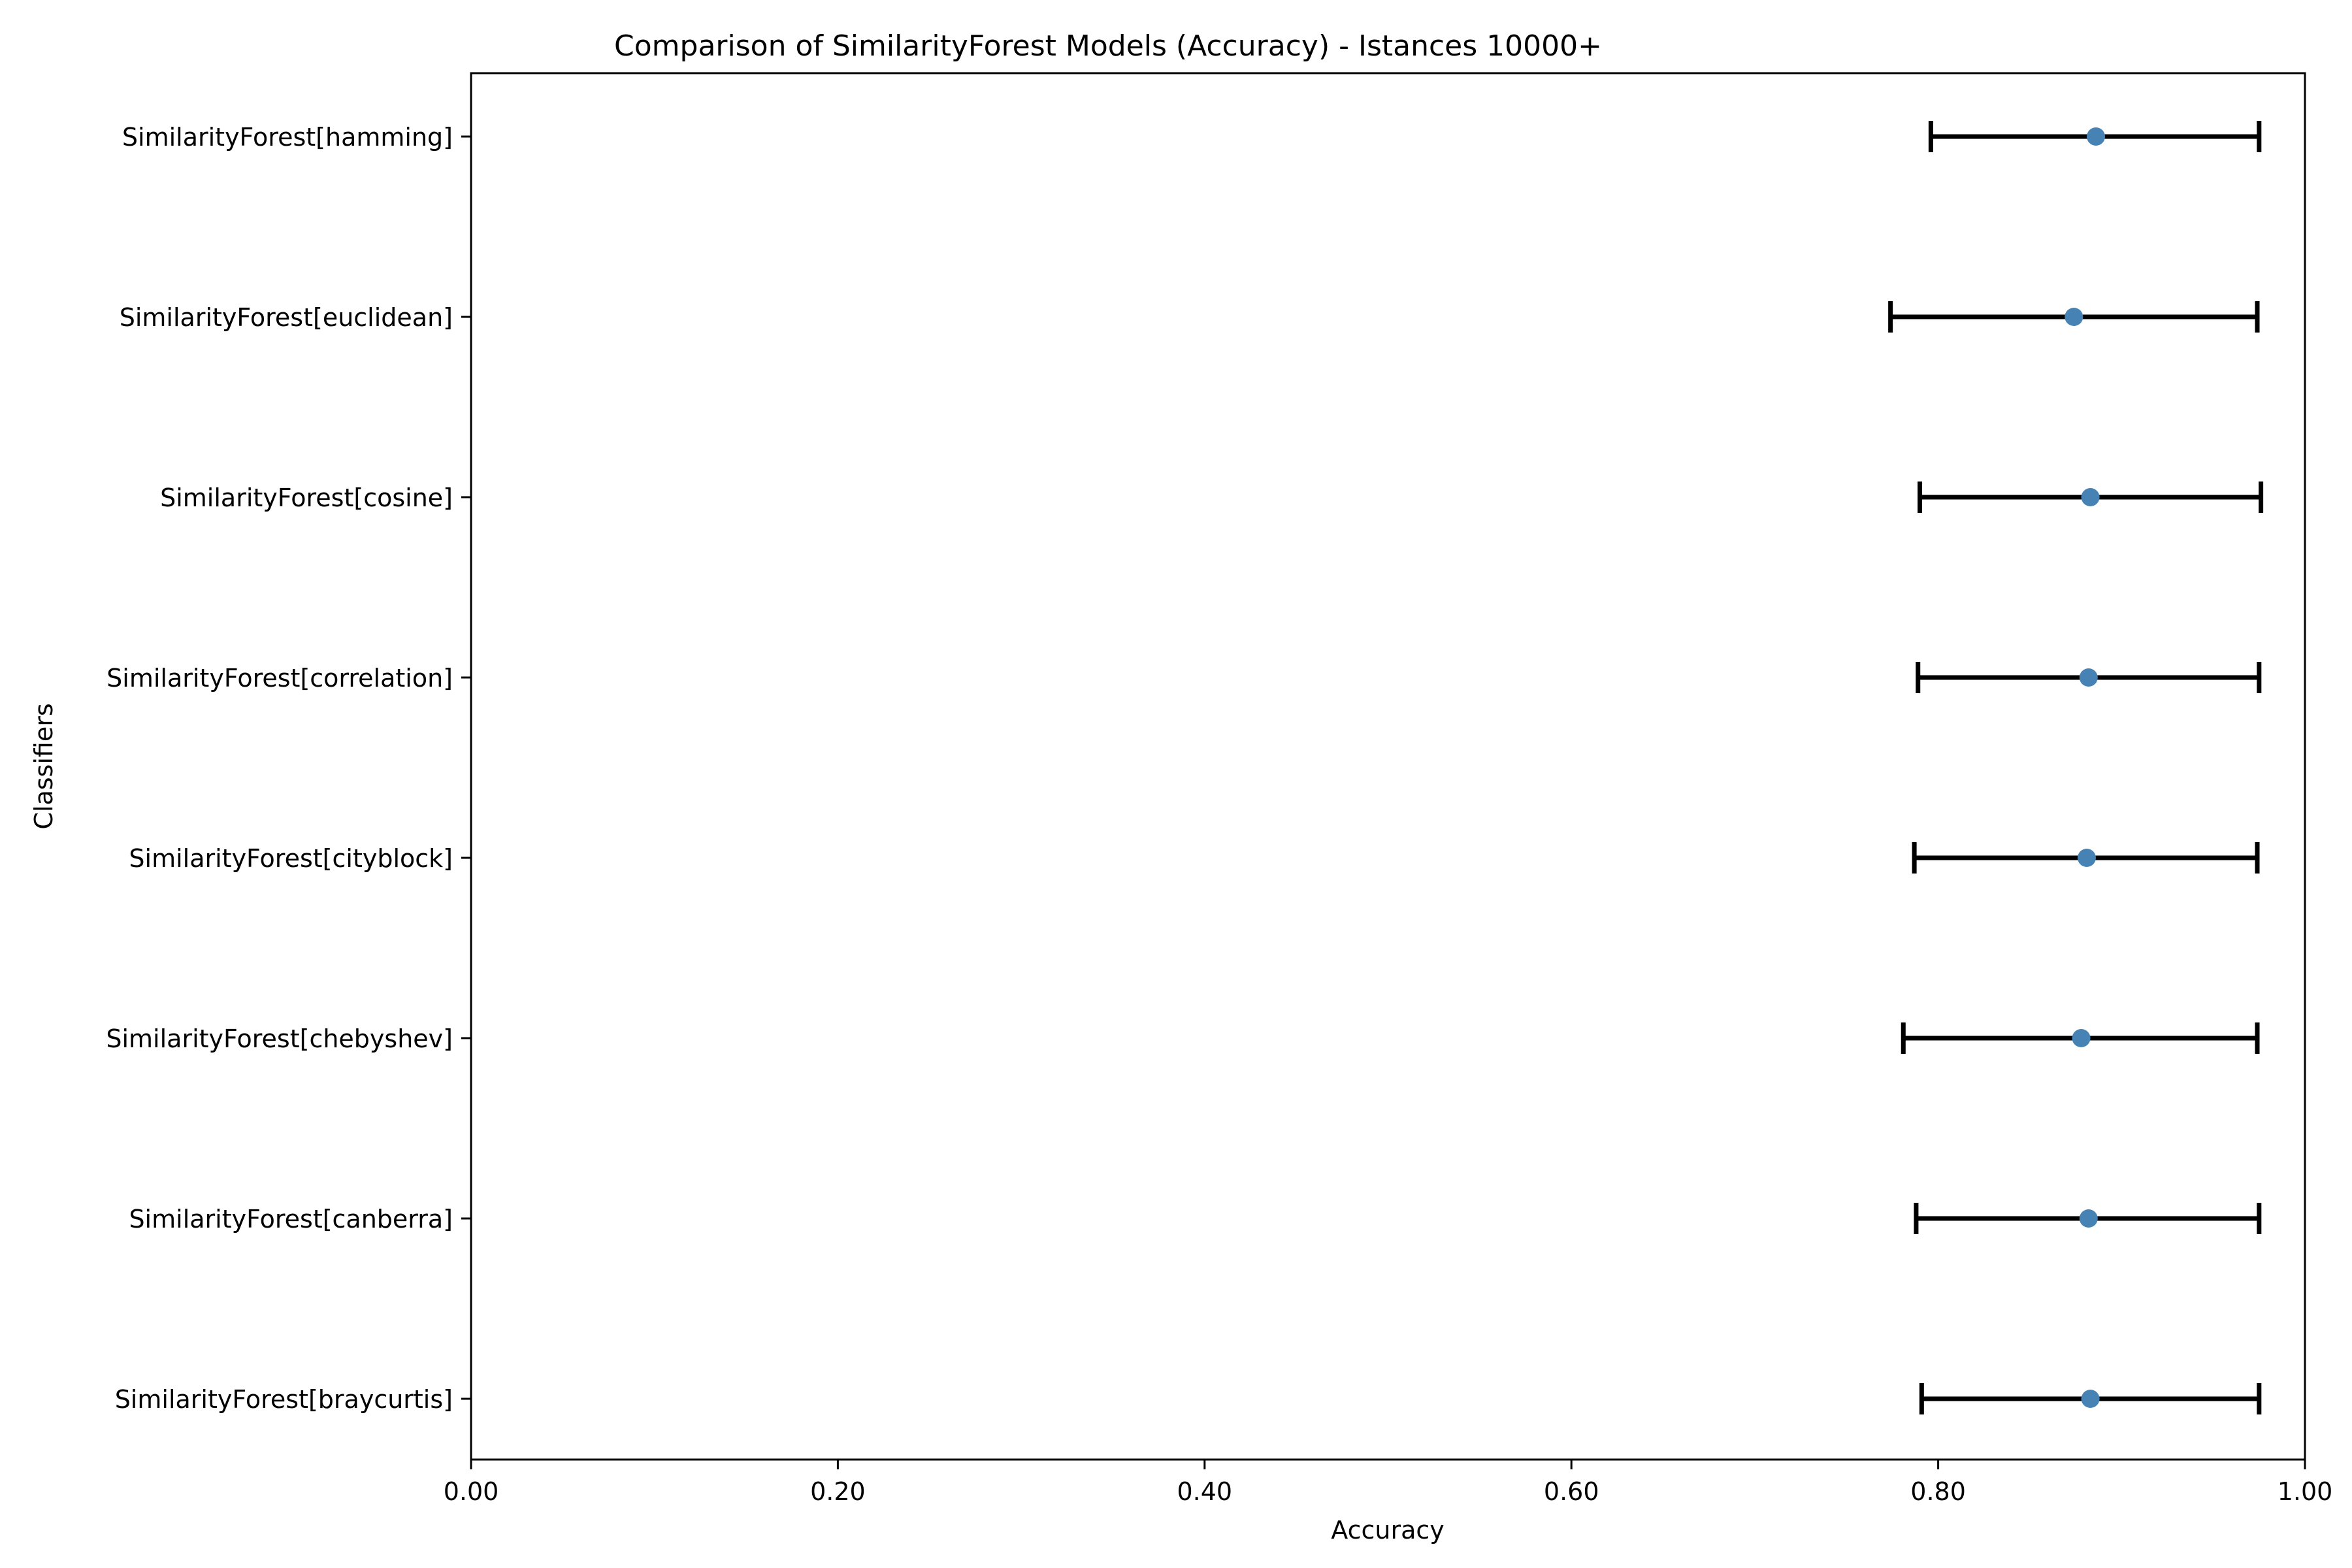 Image resolution: width=2352 pixels, height=1568 pixels. What do you see at coordinates (279, 1038) in the screenshot?
I see `y-tick-label: SimilarityForest[chebyshev]` at bounding box center [279, 1038].